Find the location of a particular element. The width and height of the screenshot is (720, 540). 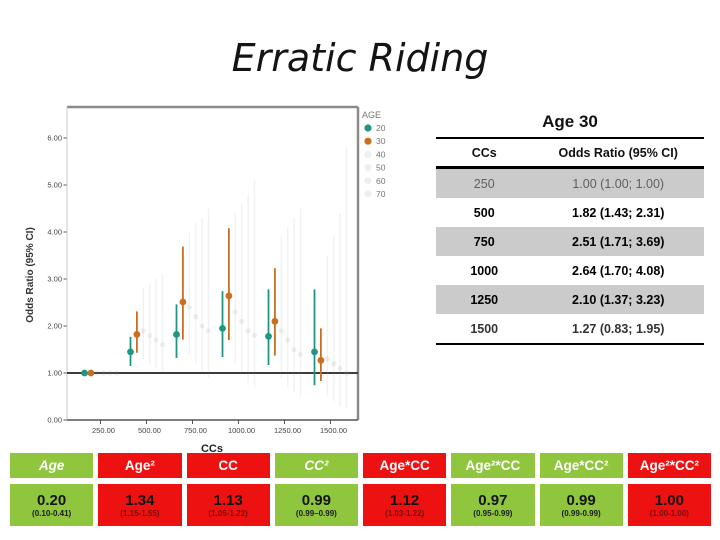

coef-value-agecc2: 0.99 (0.99-0.99) is located at coordinates (581, 505).